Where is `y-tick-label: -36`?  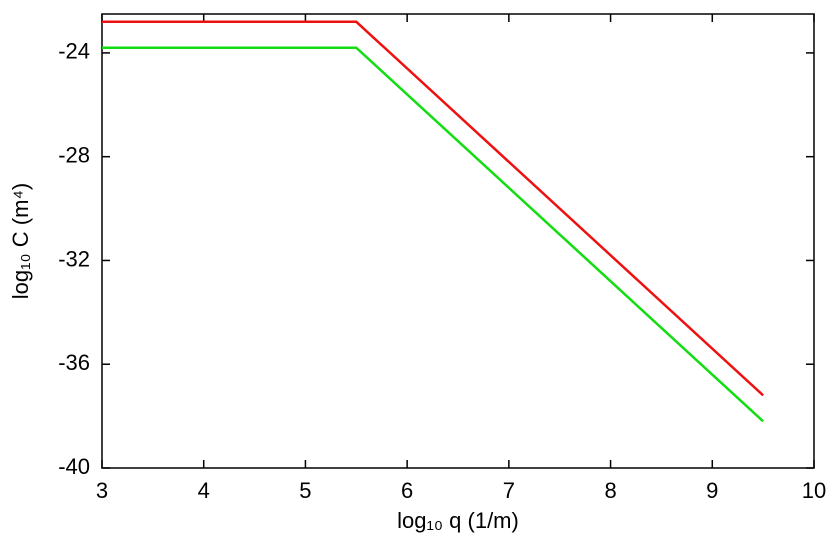 y-tick-label: -36 is located at coordinates (74, 362).